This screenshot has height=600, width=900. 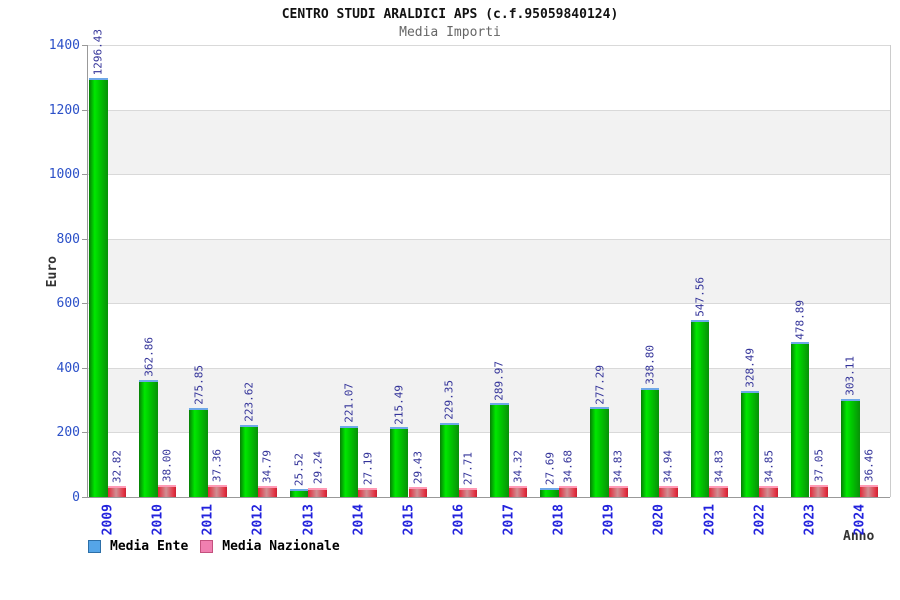 What do you see at coordinates (368, 469) in the screenshot?
I see `bar-value-label: 27.19` at bounding box center [368, 469].